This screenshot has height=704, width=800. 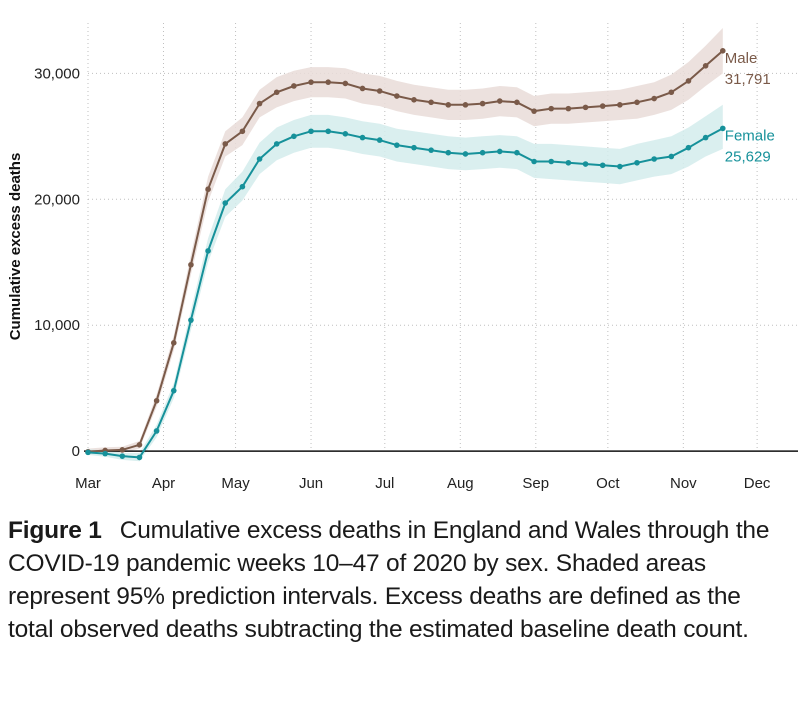 What do you see at coordinates (750, 108) in the screenshot?
I see `series-end-labels: Male 31,791 Female 25,629` at bounding box center [750, 108].